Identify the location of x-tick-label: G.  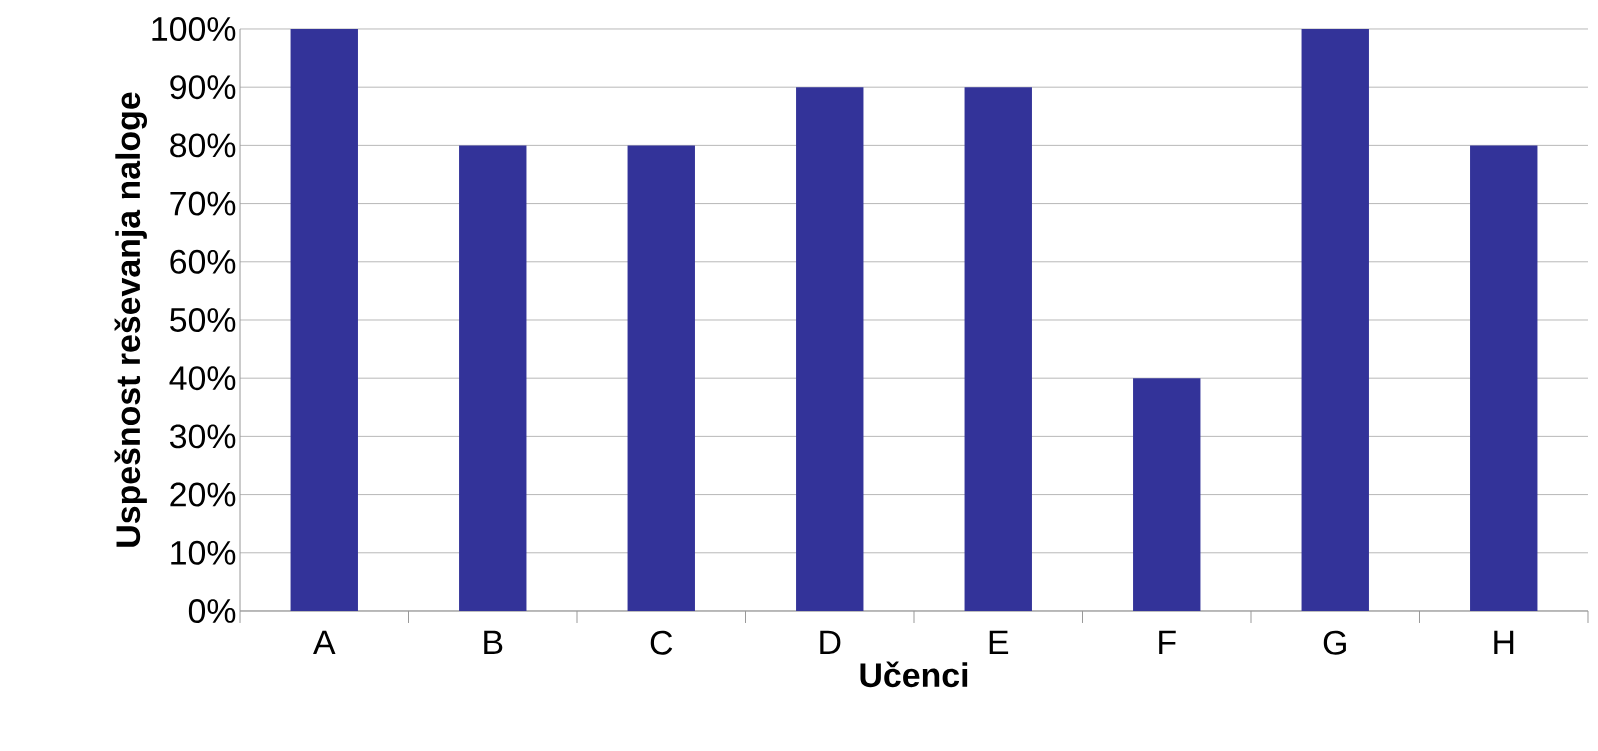
(1334, 642).